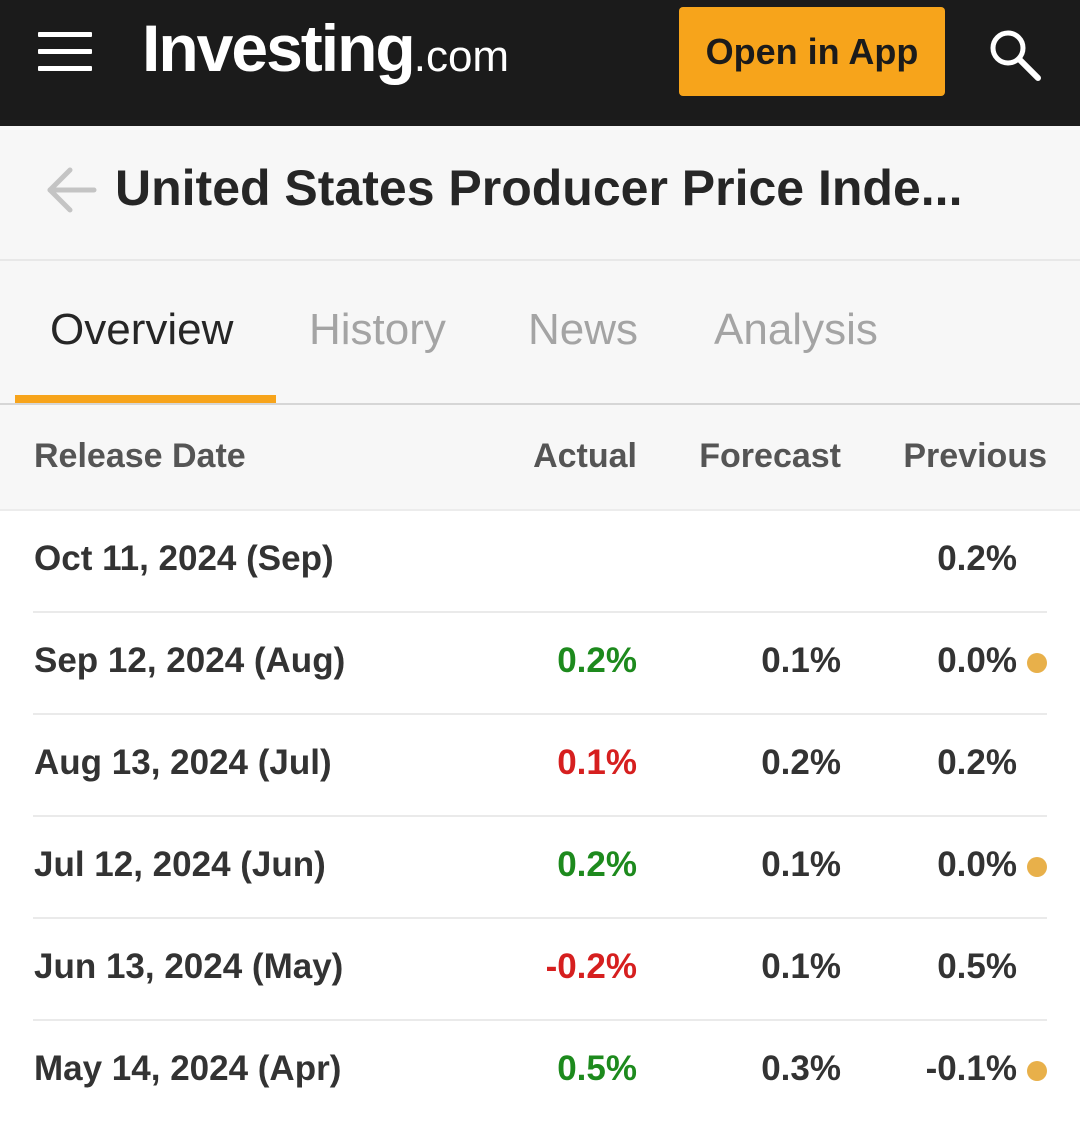  I want to click on actual-value: -0.2%, so click(591, 966).